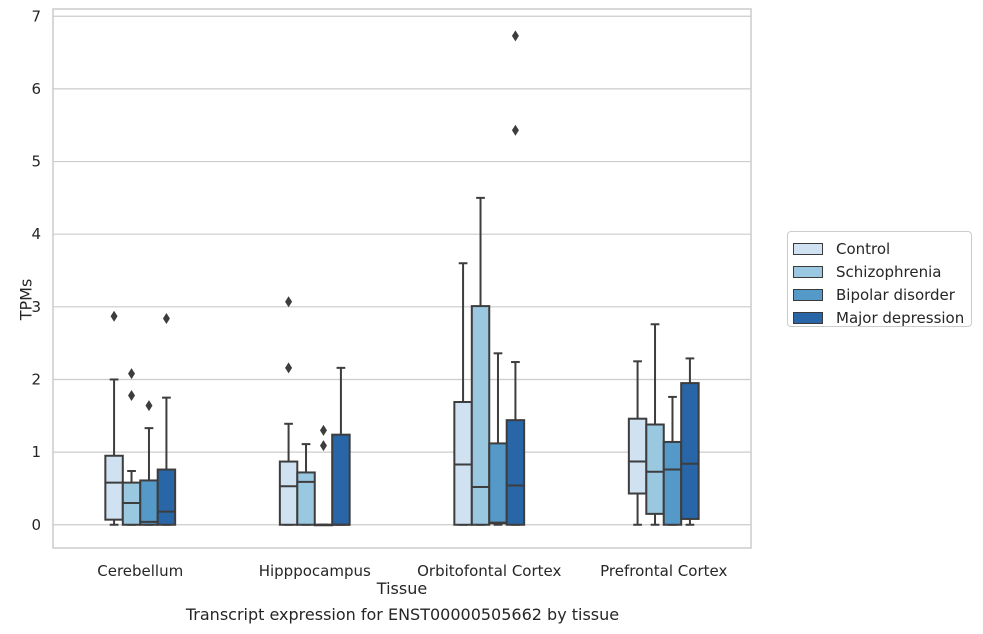 The image size is (983, 634). I want to click on x-tick-label: Orbitofontal Cortex, so click(489, 571).